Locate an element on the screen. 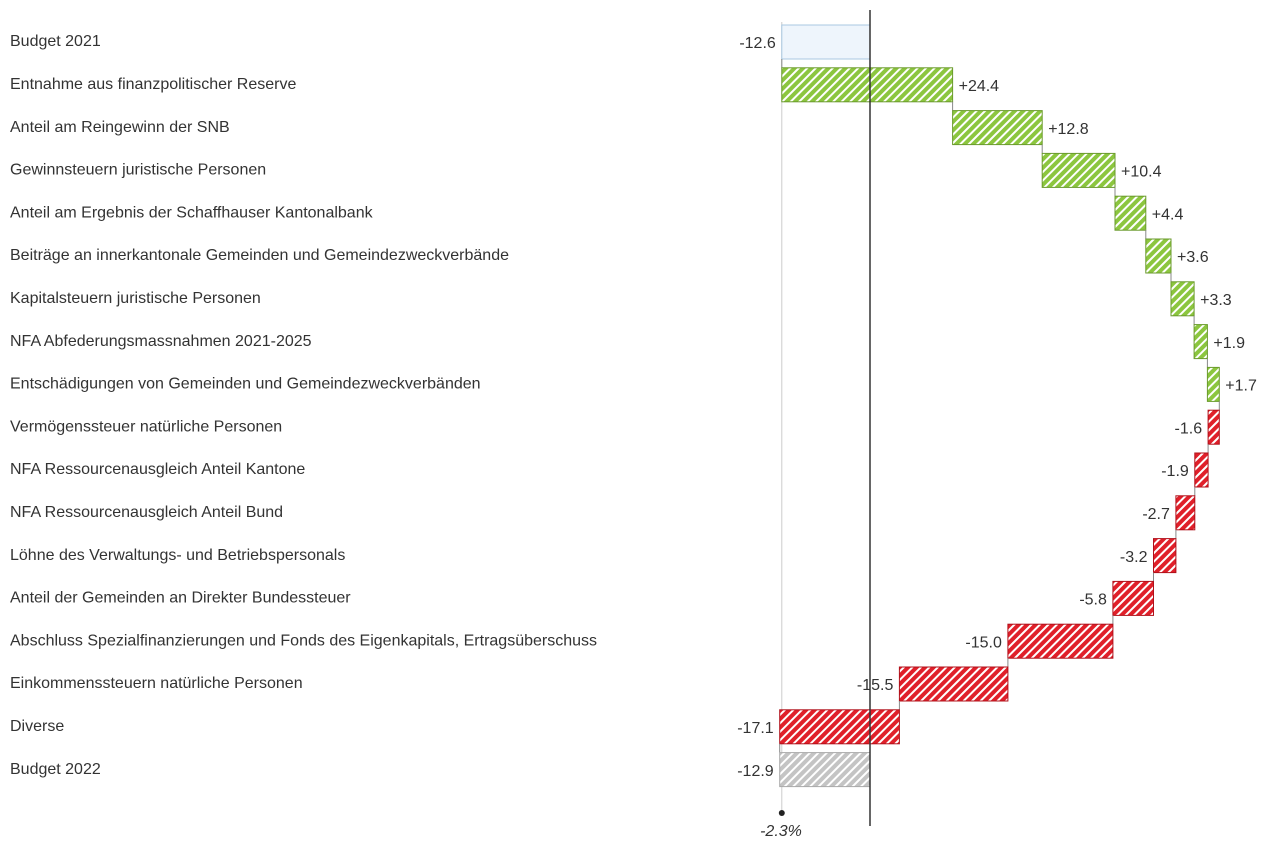 The height and width of the screenshot is (842, 1271). value-label: -1.6 is located at coordinates (1189, 428).